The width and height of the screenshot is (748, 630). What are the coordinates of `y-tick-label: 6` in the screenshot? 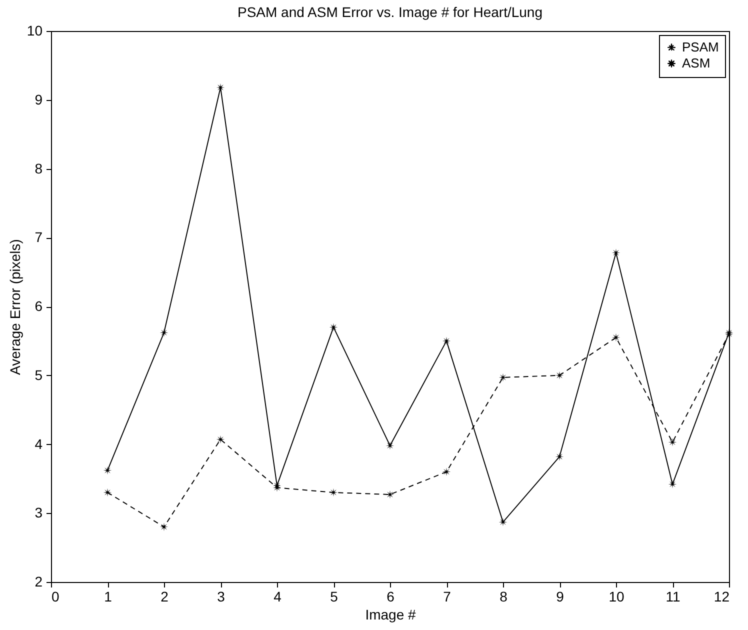 It's located at (38, 306).